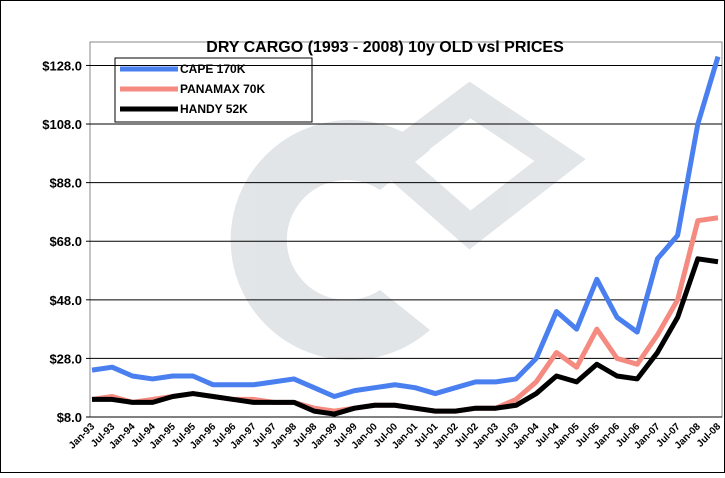 The width and height of the screenshot is (725, 478). I want to click on legend-label: HANDY 52K, so click(214, 109).